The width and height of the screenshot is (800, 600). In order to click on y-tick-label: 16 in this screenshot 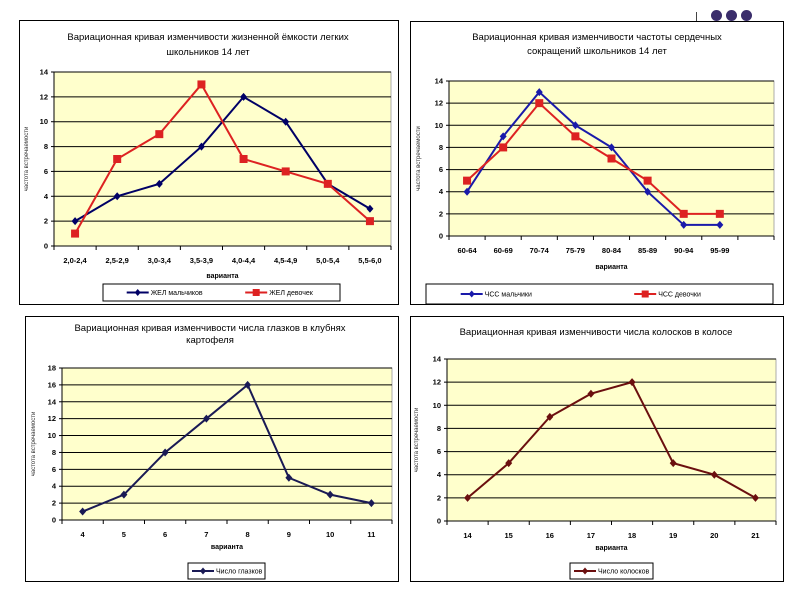, I will do `click(52, 384)`.